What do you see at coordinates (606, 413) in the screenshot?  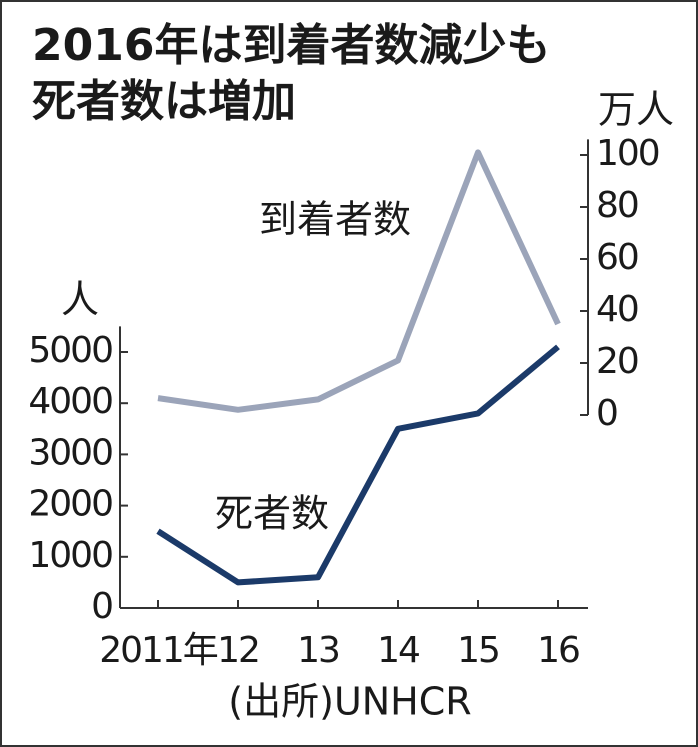 I see `y2-tick-label: 0` at bounding box center [606, 413].